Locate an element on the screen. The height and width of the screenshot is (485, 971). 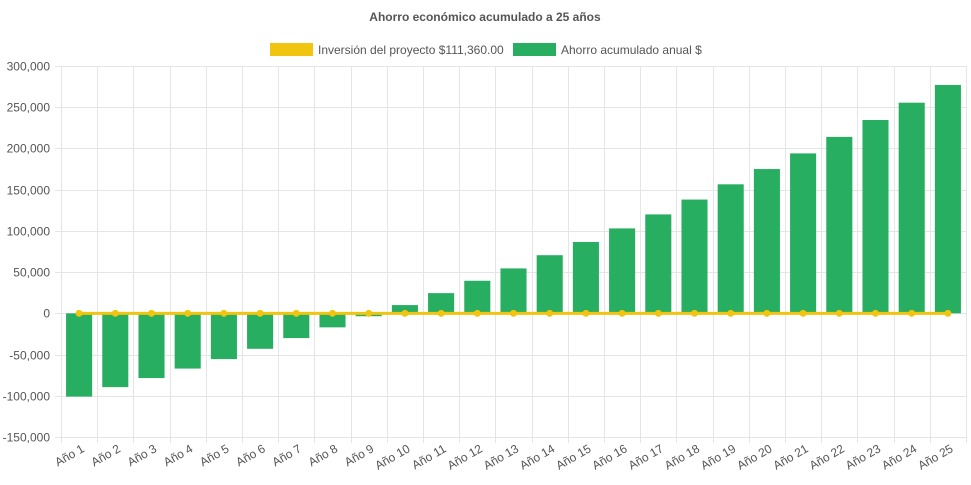
x-tick-label: Año 13 is located at coordinates (501, 456).